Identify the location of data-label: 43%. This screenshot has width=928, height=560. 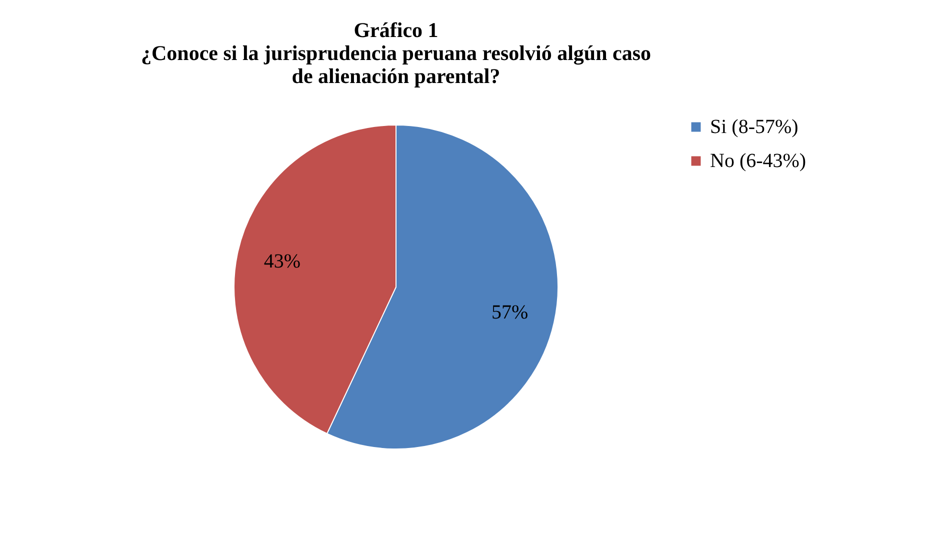
(282, 261).